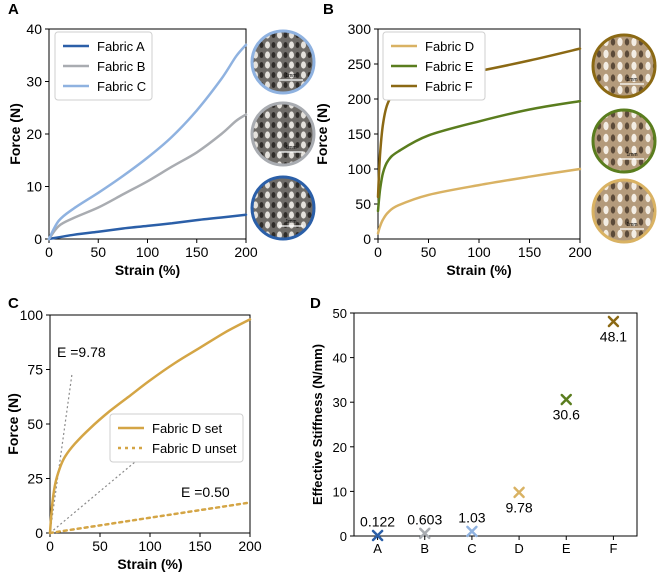 This screenshot has width=660, height=574. I want to click on legend-label: Fabric F, so click(449, 86).